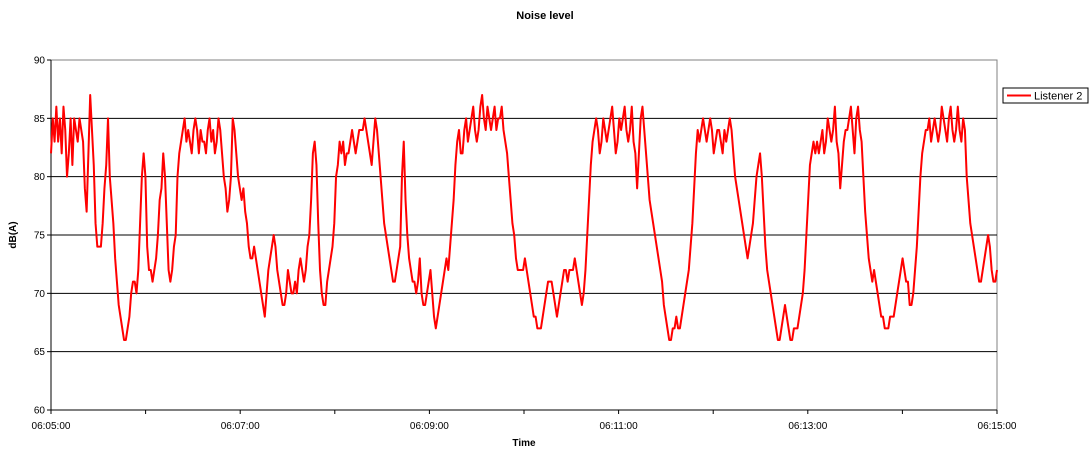 This screenshot has width=1091, height=451. What do you see at coordinates (40, 61) in the screenshot?
I see `y-tick-label: 90` at bounding box center [40, 61].